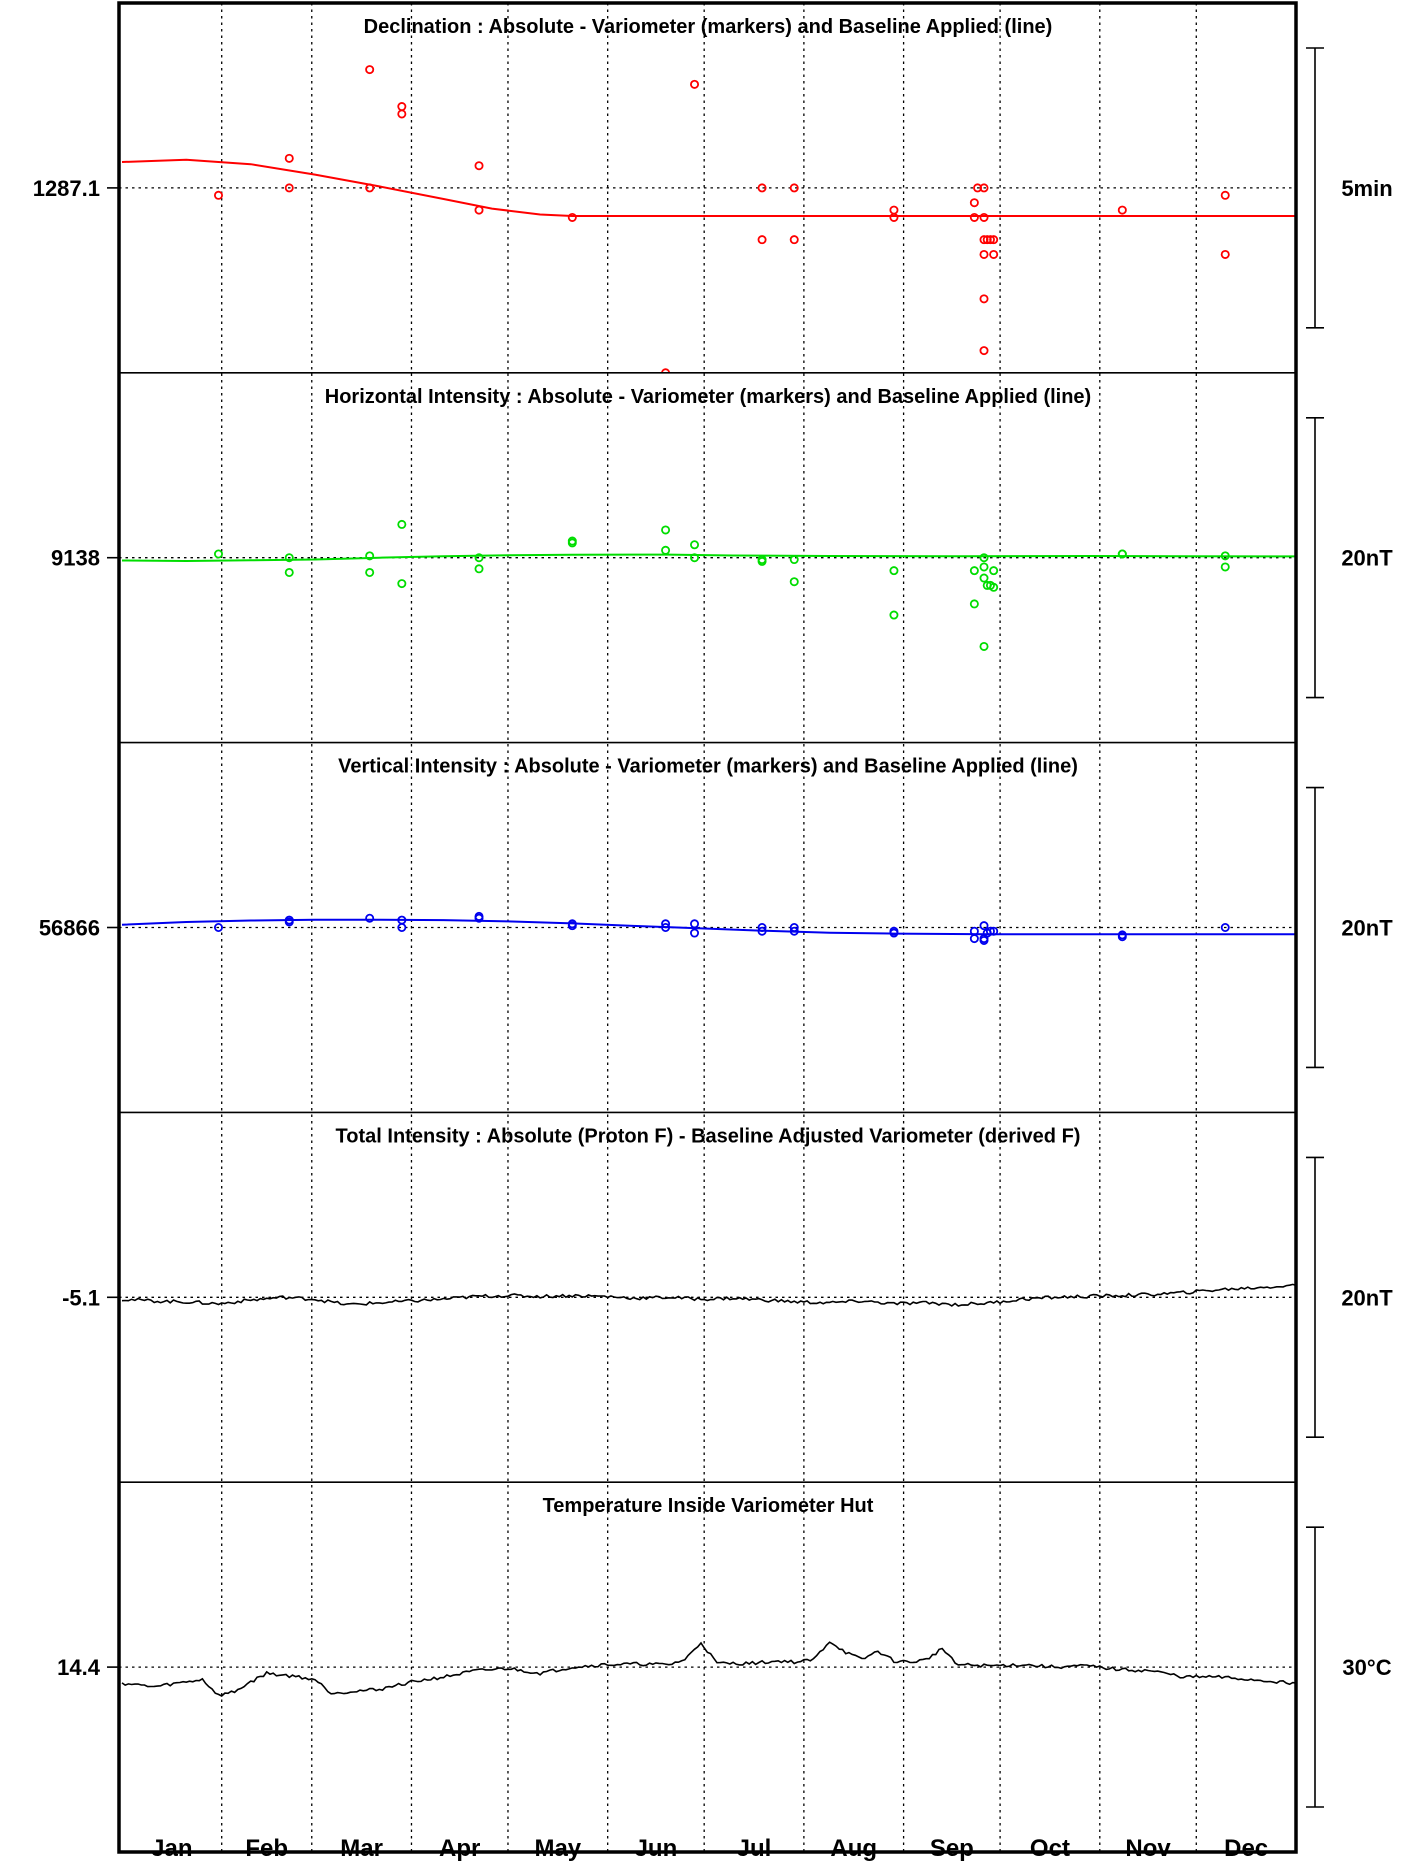  Describe the element at coordinates (81, 1297) in the screenshot. I see `center-value-label: -5.1` at that location.